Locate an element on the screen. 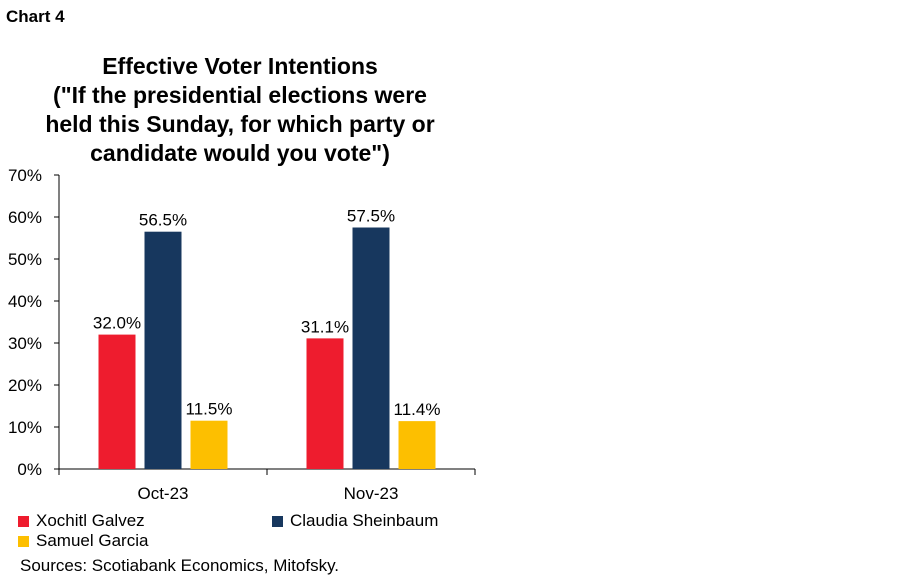  y-tick-label: 50% is located at coordinates (25, 259).